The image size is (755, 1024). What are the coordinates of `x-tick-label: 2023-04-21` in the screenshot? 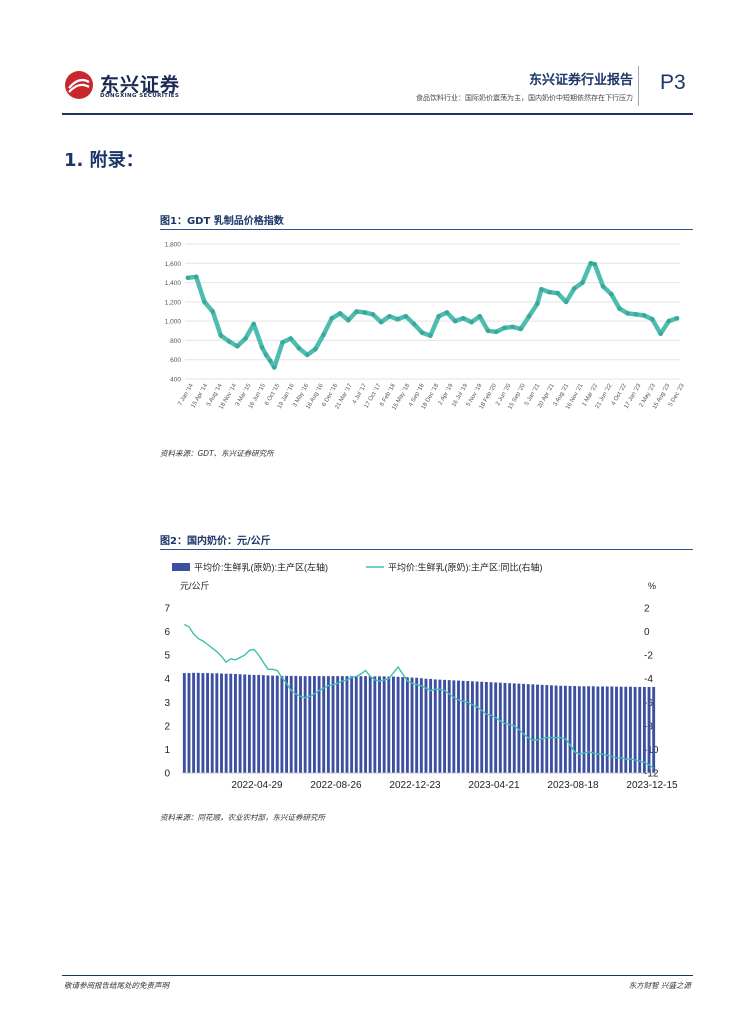 It's located at (494, 785).